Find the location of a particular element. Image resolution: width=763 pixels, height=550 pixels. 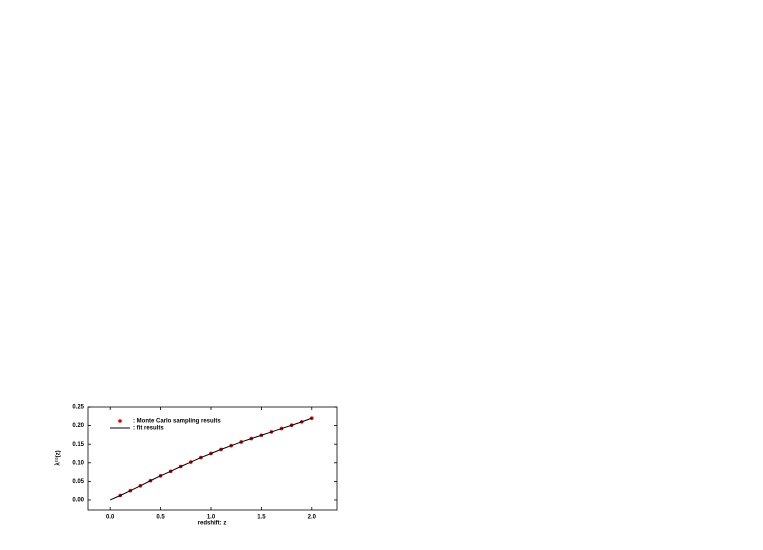

x-tick-label: 1.0 is located at coordinates (211, 518).